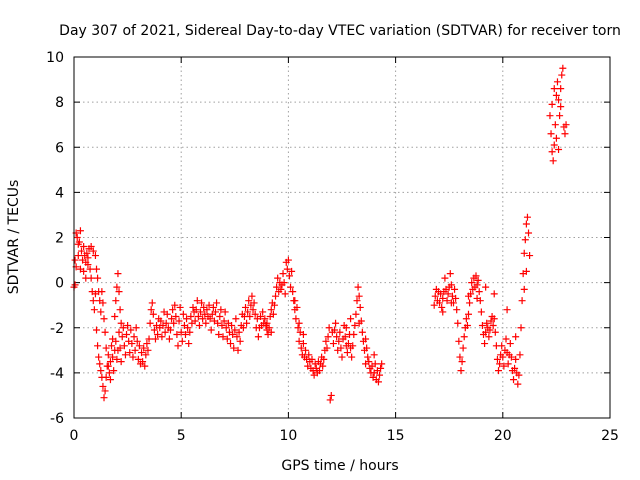 The height and width of the screenshot is (480, 640). I want to click on y-tick-label: 2, so click(59, 239).